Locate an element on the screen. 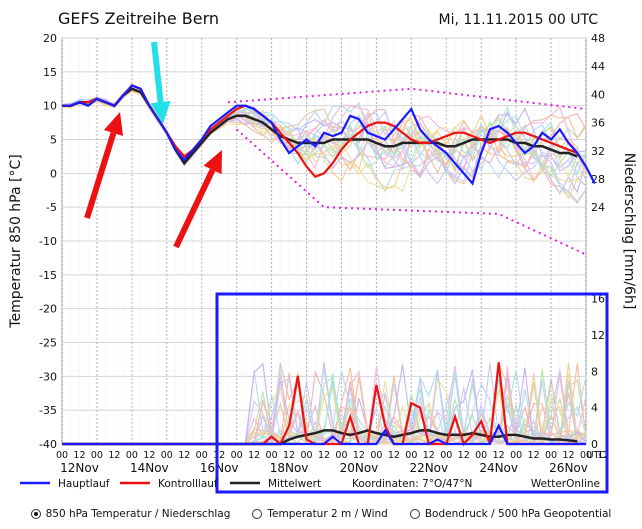  y-right-tick: 24 is located at coordinates (598, 207).